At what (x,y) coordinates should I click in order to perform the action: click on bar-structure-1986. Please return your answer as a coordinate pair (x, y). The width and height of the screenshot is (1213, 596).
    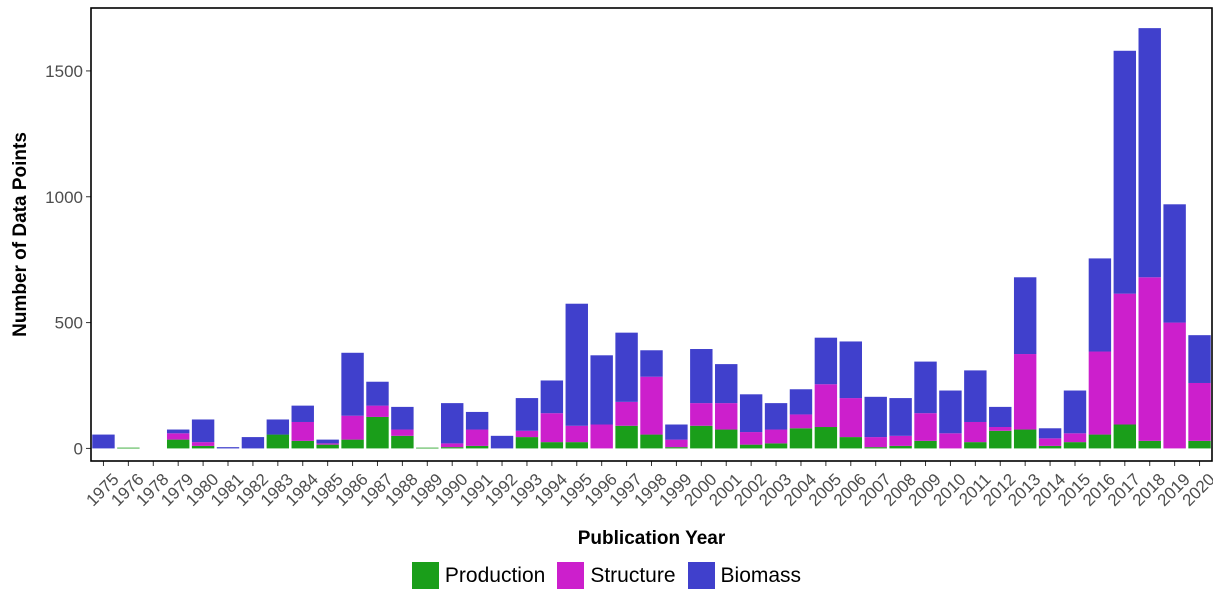
    Looking at the image, I should click on (352, 427).